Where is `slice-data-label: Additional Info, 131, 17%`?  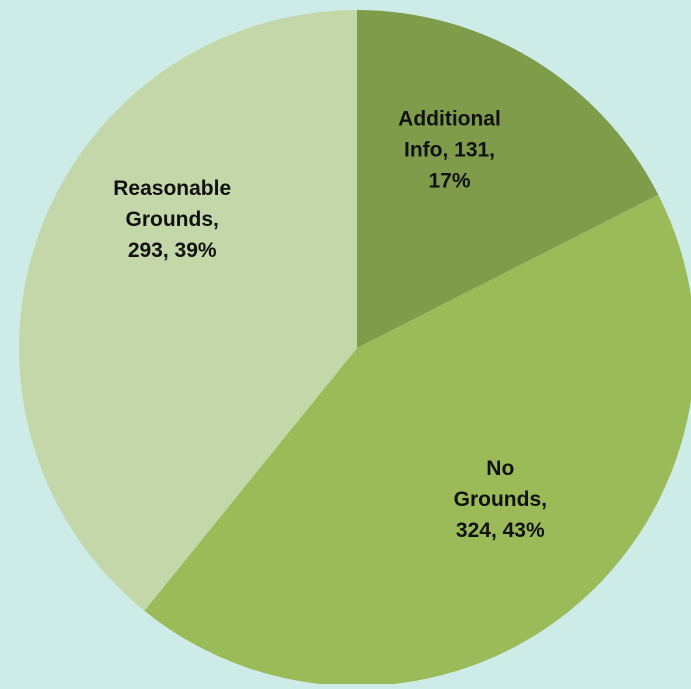
slice-data-label: Additional Info, 131, 17% is located at coordinates (449, 149).